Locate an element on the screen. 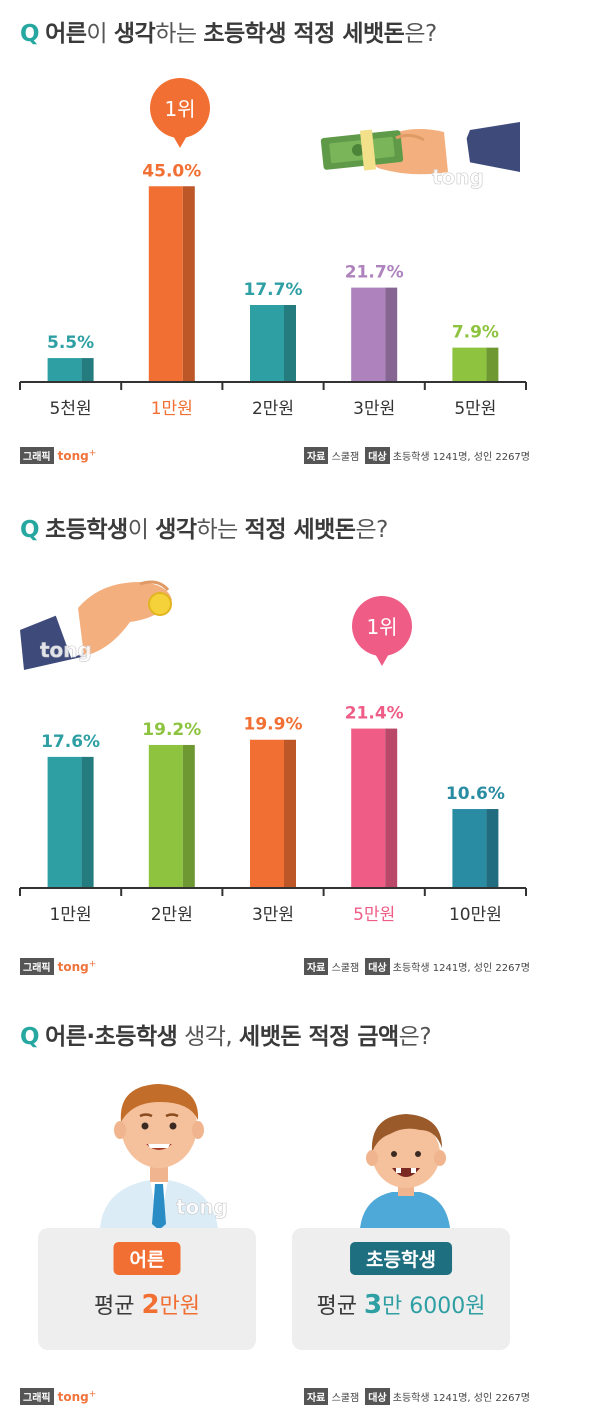  data-label: 17.6% is located at coordinates (70, 742).